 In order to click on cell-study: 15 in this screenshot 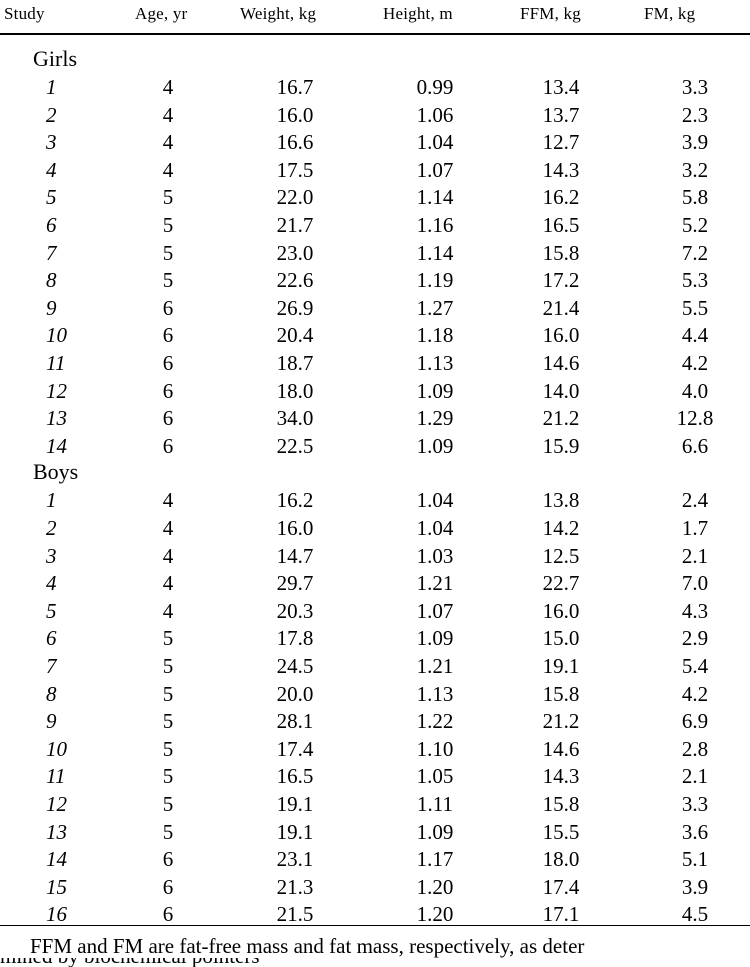, I will do `click(56, 886)`.